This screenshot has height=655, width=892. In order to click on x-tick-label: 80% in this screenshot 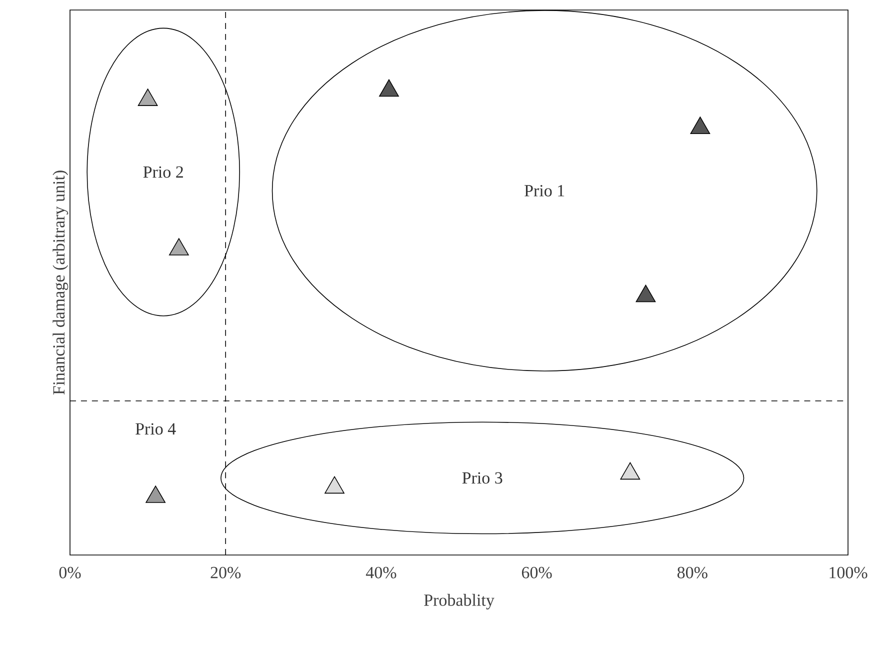, I will do `click(692, 572)`.